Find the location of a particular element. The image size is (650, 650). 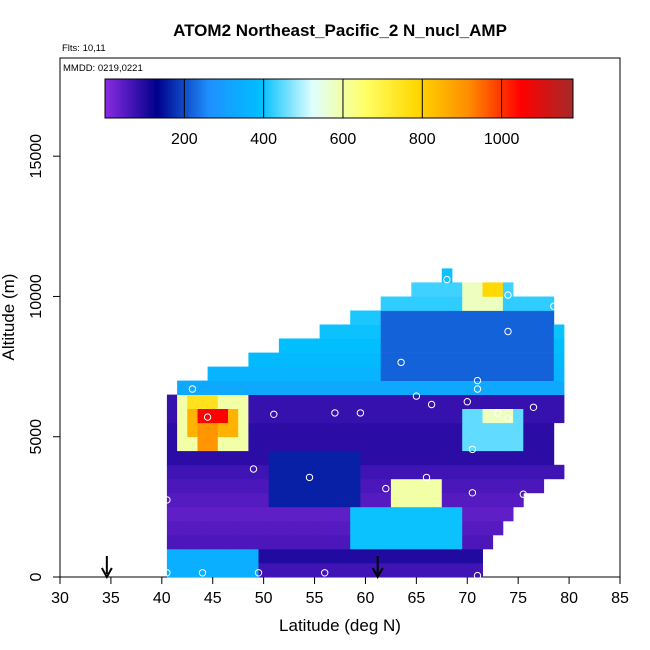

colorbar-tick-label: 1000 is located at coordinates (502, 139).